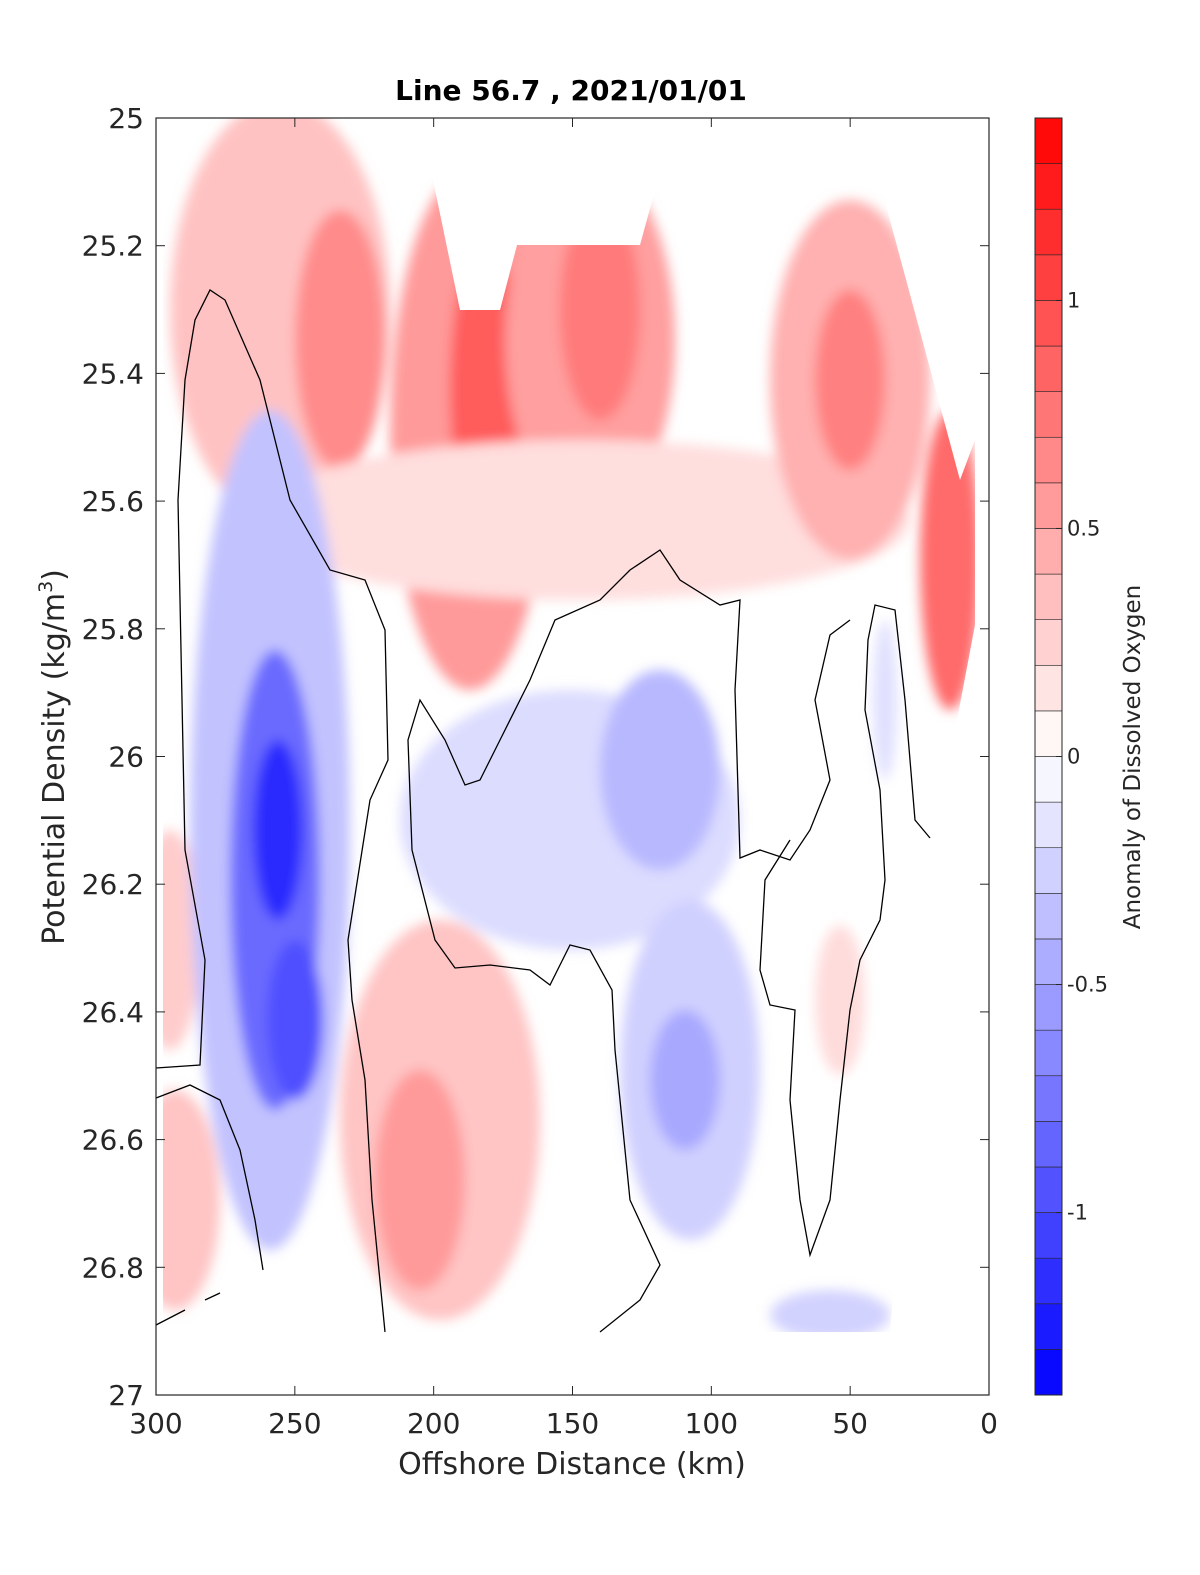 This screenshot has height=1575, width=1200. I want to click on anomaly-neg-main-lower, so click(295, 1020).